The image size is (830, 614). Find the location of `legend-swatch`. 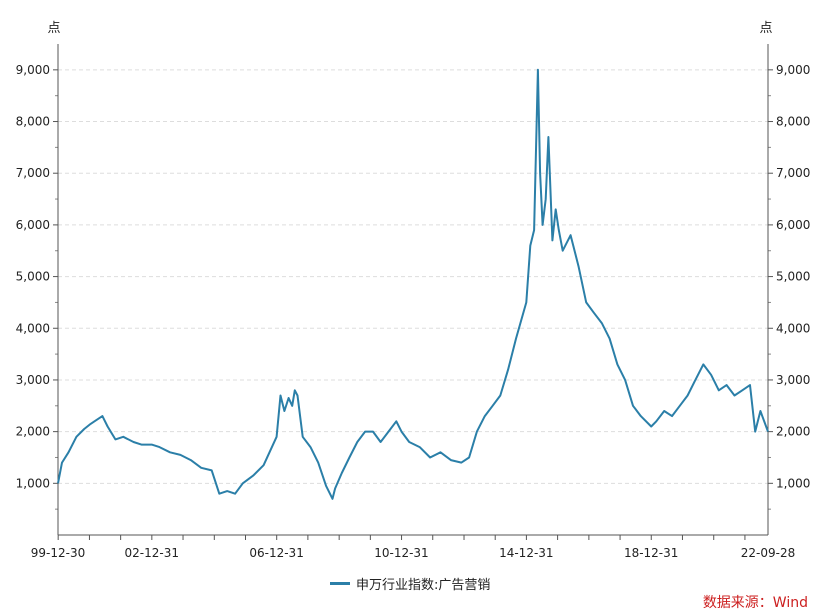

legend-swatch is located at coordinates (340, 583).